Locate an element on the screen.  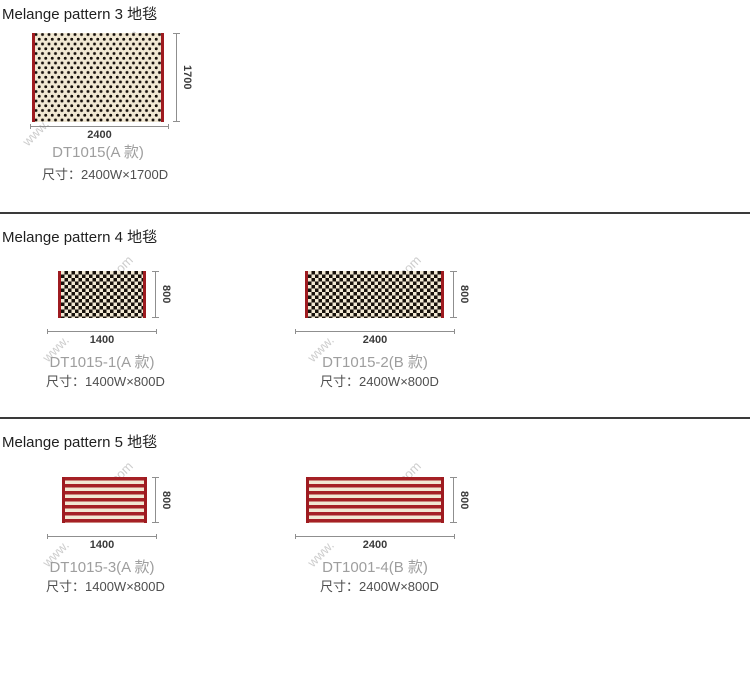
height-dimension-label: 1700 is located at coordinates (187, 77).